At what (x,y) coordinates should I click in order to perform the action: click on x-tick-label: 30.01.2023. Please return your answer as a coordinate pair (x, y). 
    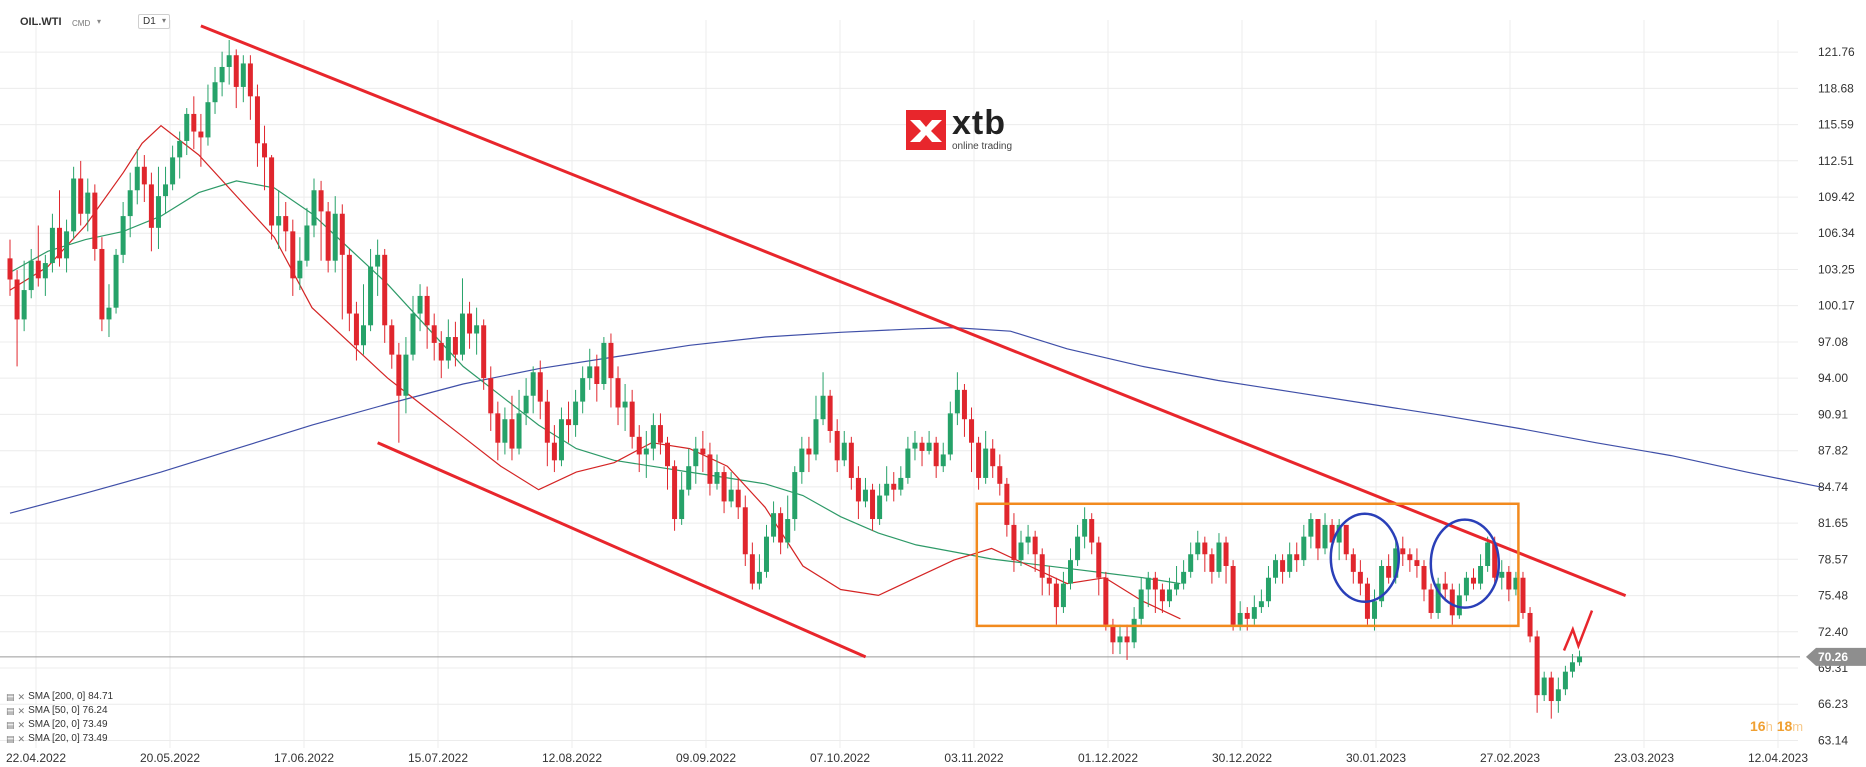
    Looking at the image, I should click on (1376, 758).